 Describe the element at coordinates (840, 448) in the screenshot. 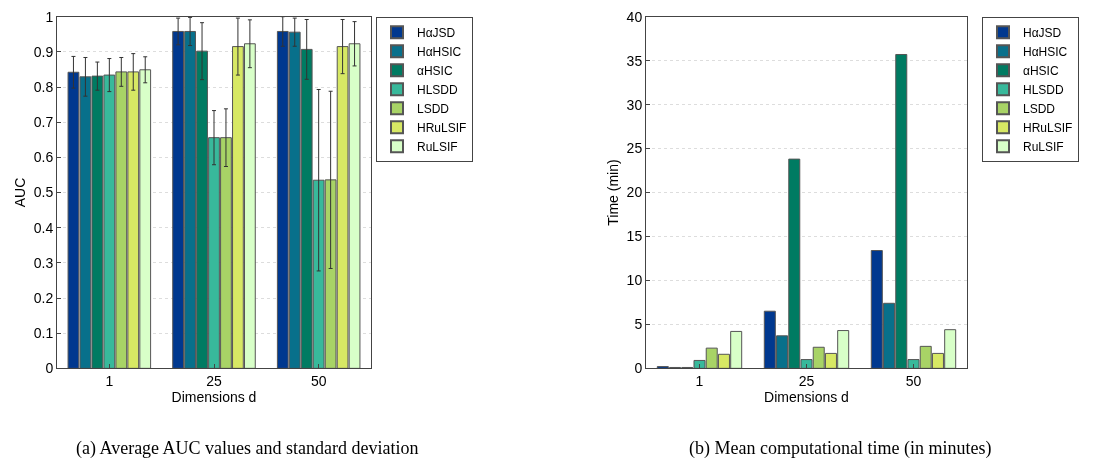

I see `text: (b) Mean computational time (in minutes)` at that location.